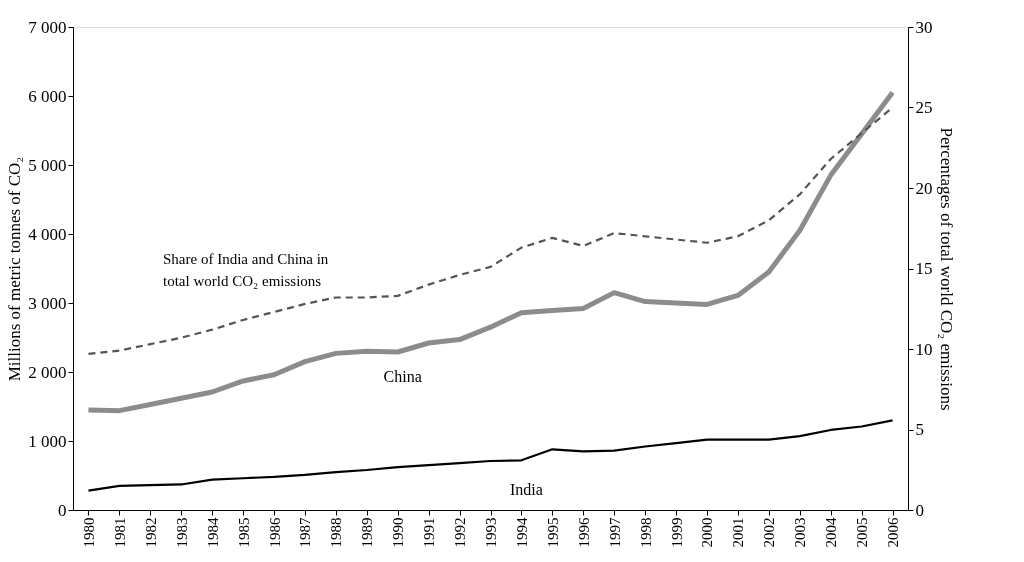  What do you see at coordinates (460, 532) in the screenshot?
I see `x-tick-label: 1992` at bounding box center [460, 532].